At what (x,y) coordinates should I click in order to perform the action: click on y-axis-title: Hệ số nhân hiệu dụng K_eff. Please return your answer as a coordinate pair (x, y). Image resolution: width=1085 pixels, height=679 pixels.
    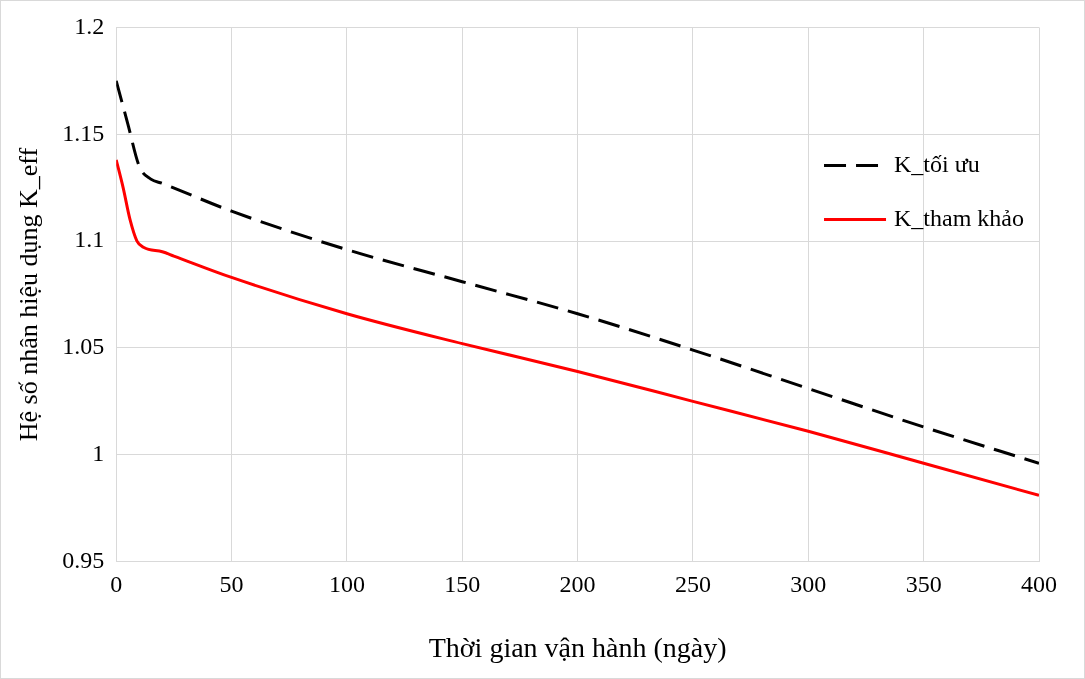
    Looking at the image, I should click on (29, 294).